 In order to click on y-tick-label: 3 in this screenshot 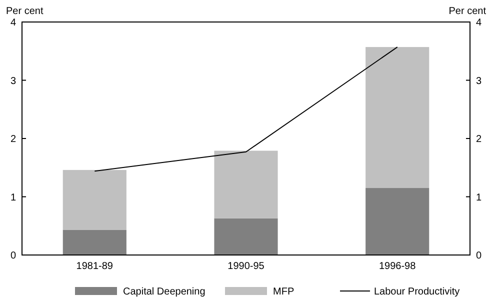, I will do `click(13, 81)`.